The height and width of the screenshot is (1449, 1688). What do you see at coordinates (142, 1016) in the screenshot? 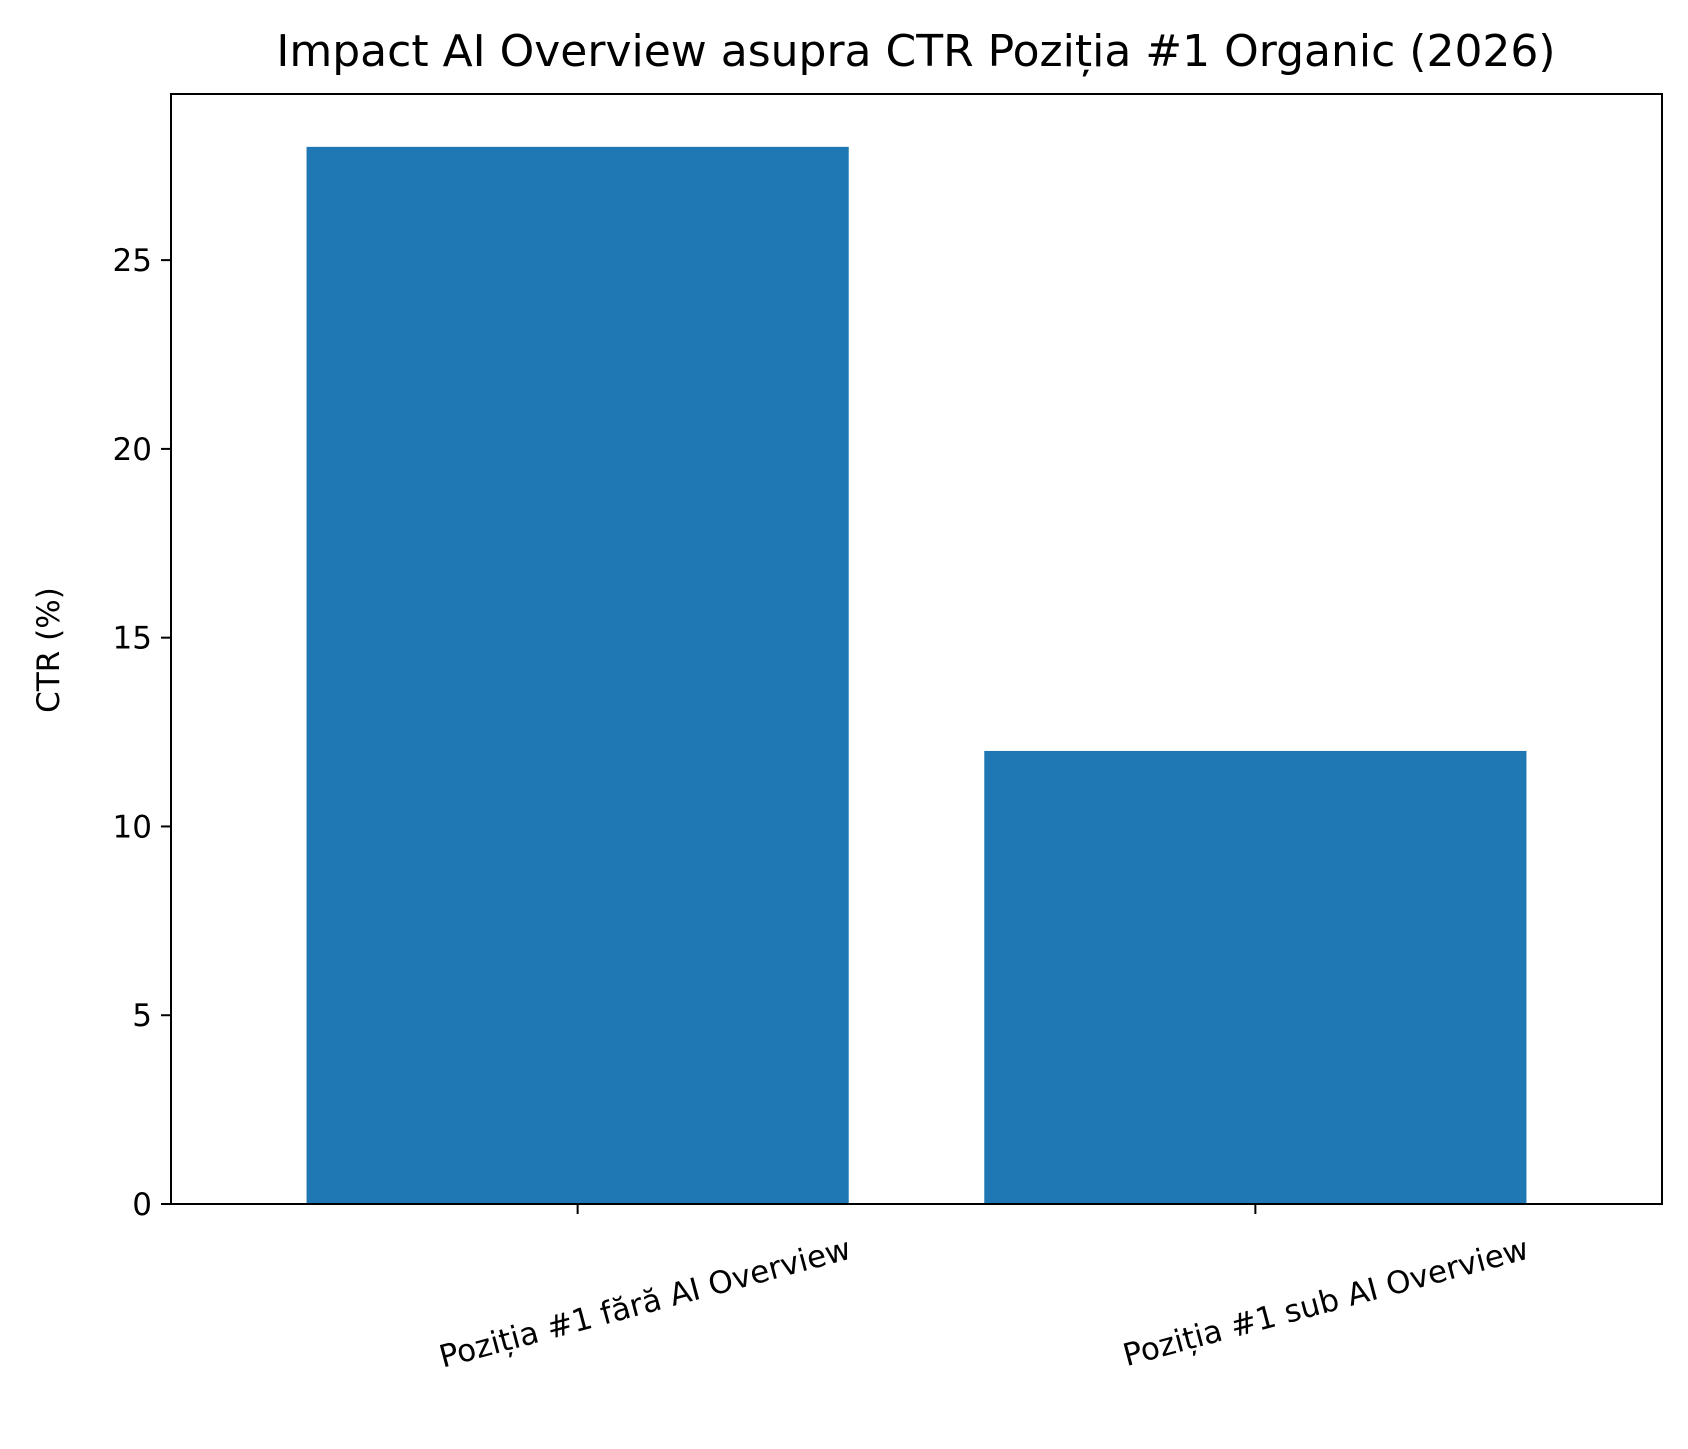
I see `y-tick-label: 5` at bounding box center [142, 1016].